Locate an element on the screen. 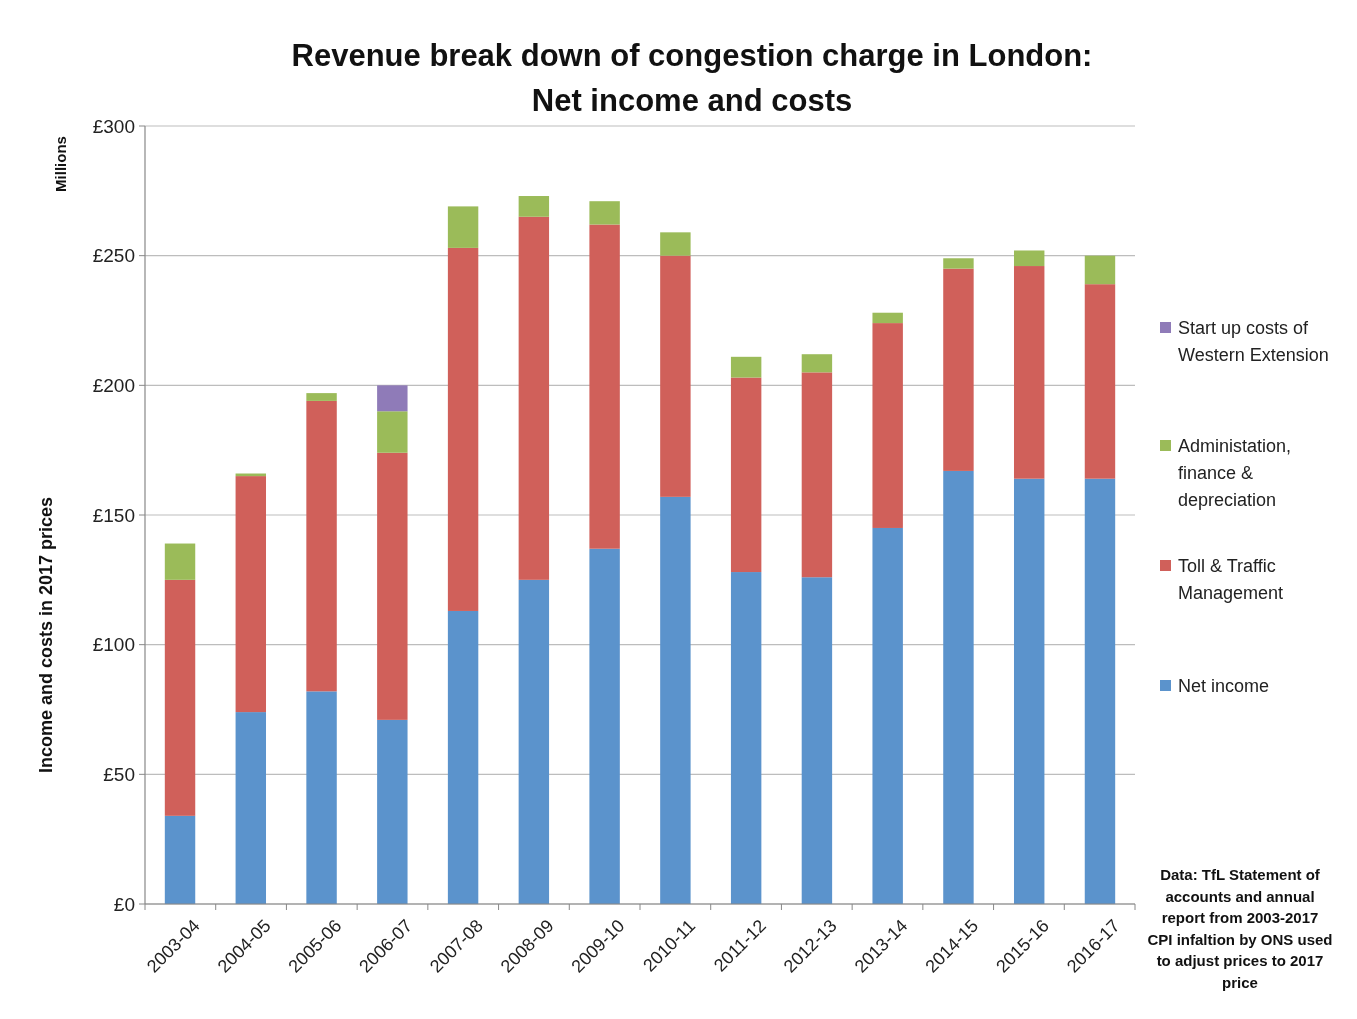 The height and width of the screenshot is (1019, 1357). chart-title: Revenue break down of congestion charge in London: is located at coordinates (692, 55).